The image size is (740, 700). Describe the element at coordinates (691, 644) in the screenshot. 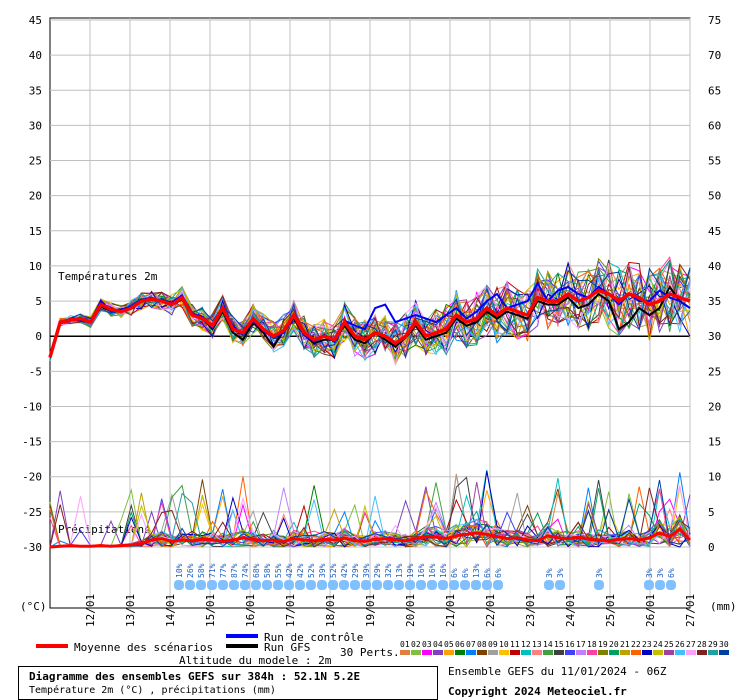

I see `member-label: 27` at that location.